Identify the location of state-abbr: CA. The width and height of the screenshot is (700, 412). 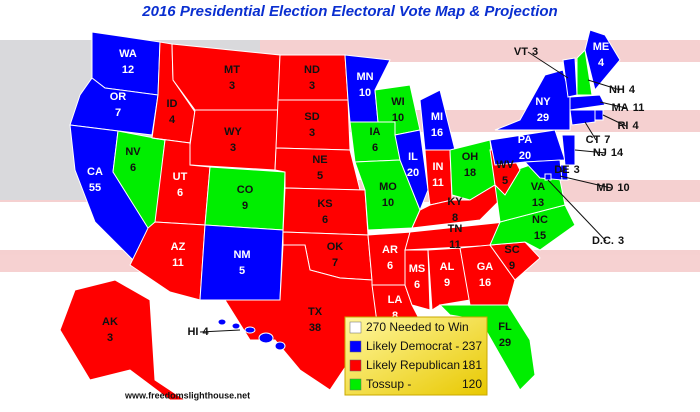
(95, 172).